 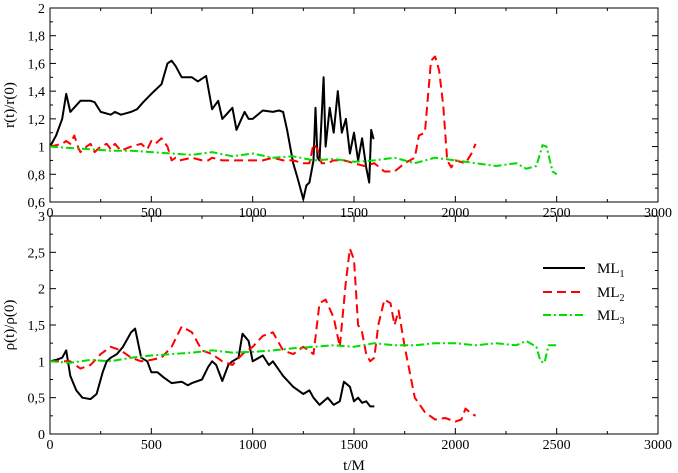 What do you see at coordinates (37, 253) in the screenshot?
I see `bottom-y-tick-label: 2,5` at bounding box center [37, 253].